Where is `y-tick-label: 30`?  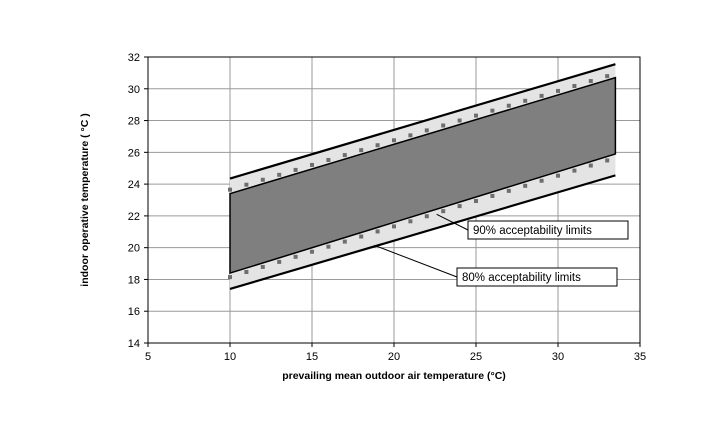 y-tick-label: 30 is located at coordinates (134, 90).